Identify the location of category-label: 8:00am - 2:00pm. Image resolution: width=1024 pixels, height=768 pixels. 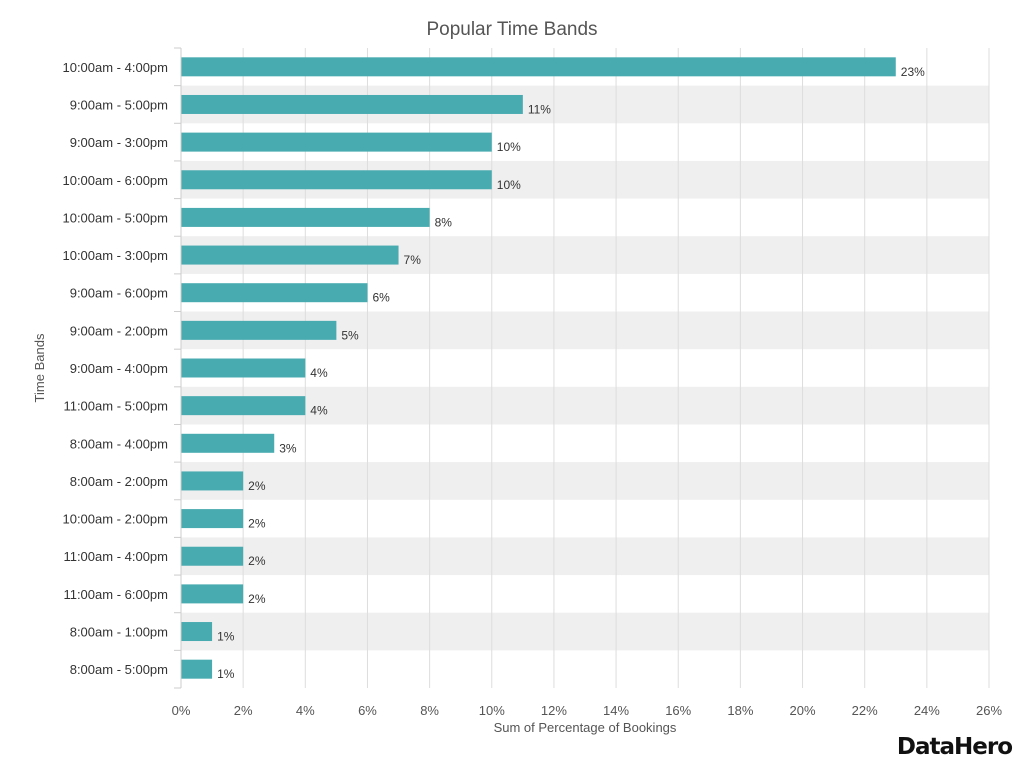
(119, 481).